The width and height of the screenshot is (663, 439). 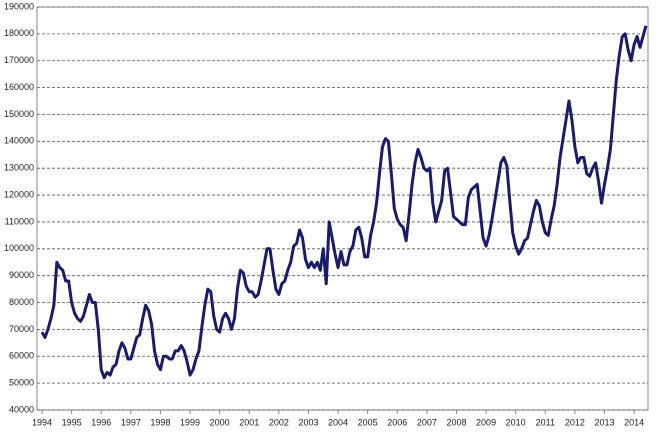 What do you see at coordinates (131, 422) in the screenshot?
I see `x-tick-label: 1997` at bounding box center [131, 422].